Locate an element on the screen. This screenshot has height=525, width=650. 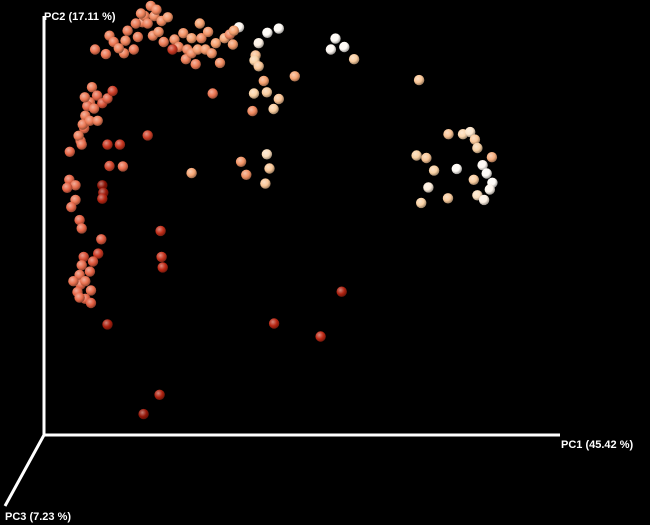
pc3-axis-line is located at coordinates (24, 470).